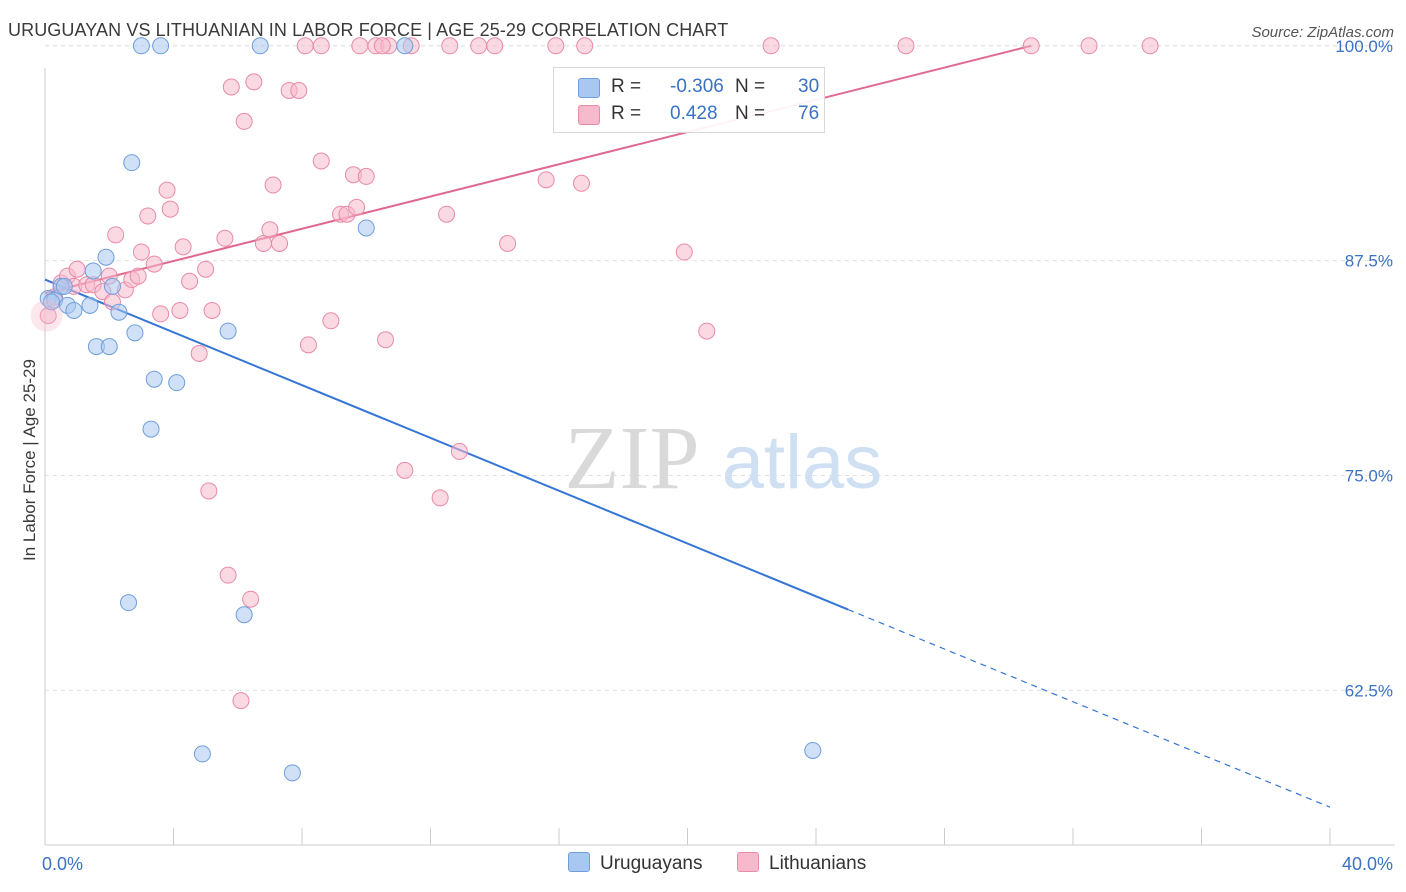  Describe the element at coordinates (589, 88) in the screenshot. I see `legend-swatch-blue` at that location.